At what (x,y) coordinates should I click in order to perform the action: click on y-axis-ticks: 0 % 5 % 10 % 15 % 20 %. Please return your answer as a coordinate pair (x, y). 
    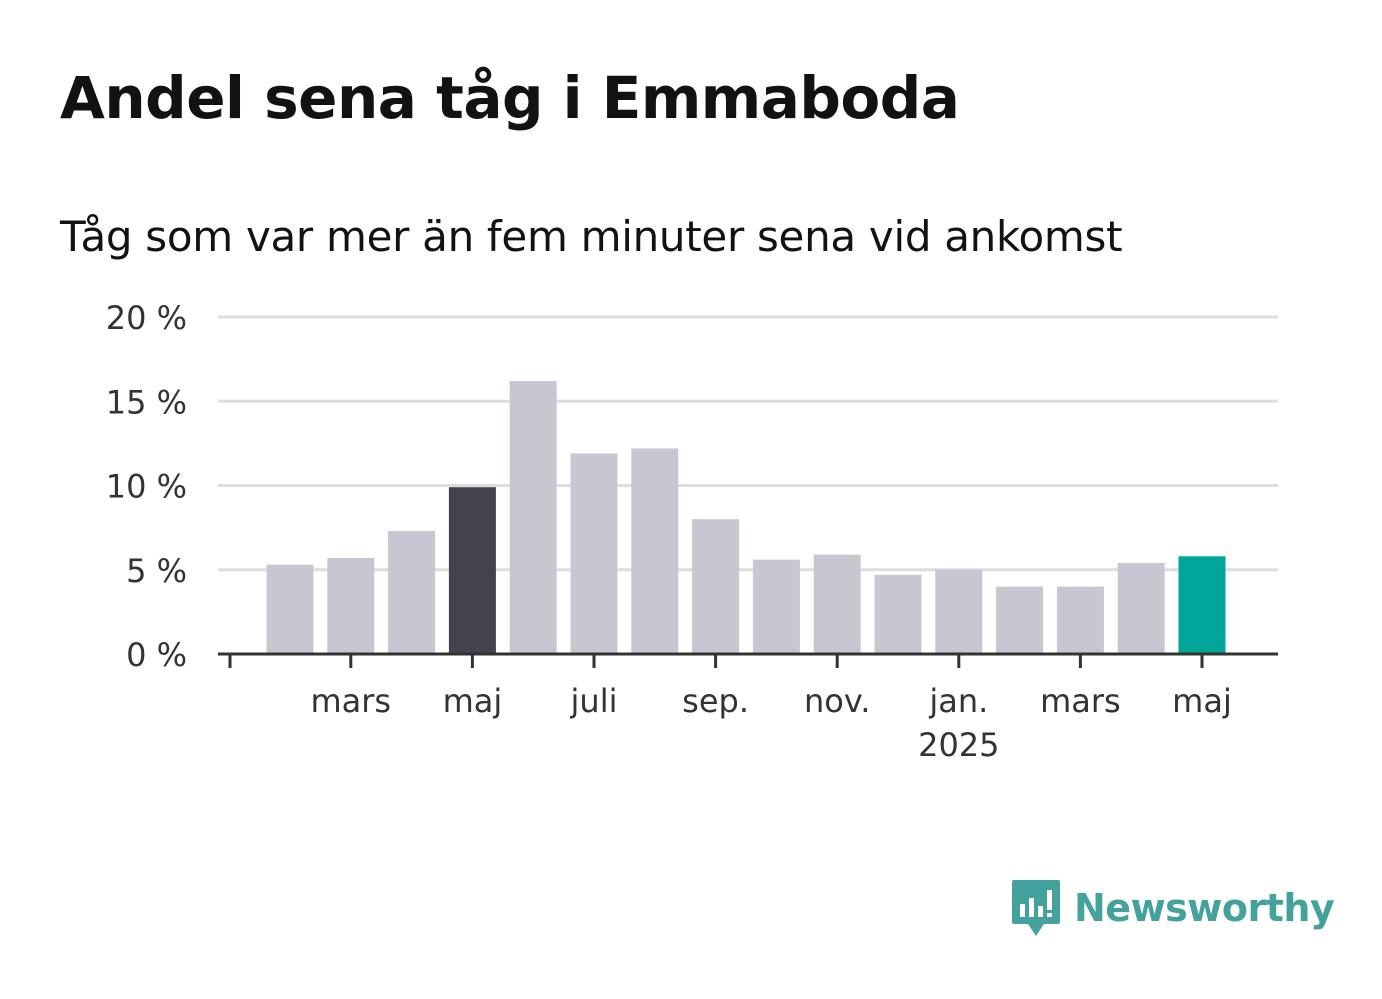
    Looking at the image, I should click on (146, 486).